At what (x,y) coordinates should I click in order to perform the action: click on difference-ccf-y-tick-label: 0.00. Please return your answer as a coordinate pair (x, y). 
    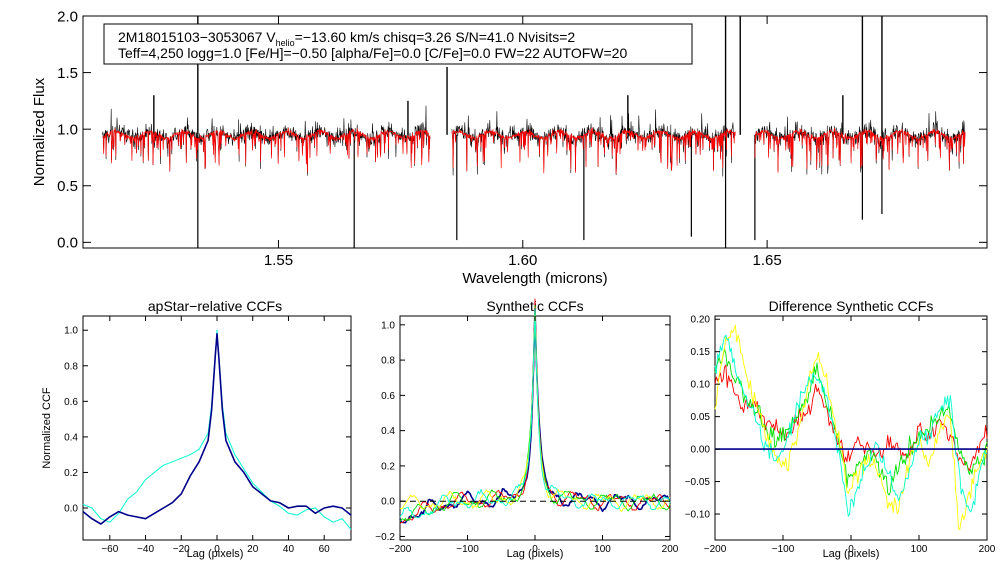
    Looking at the image, I should click on (701, 450).